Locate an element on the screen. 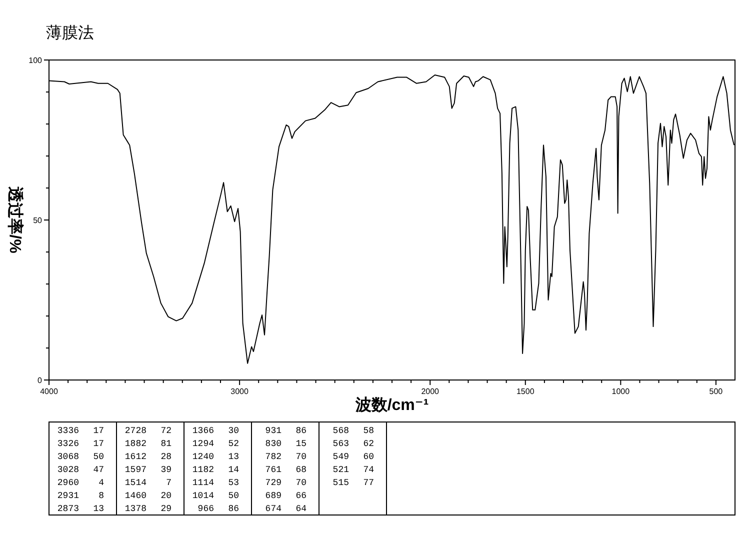  text: 521 74 is located at coordinates (353, 470).